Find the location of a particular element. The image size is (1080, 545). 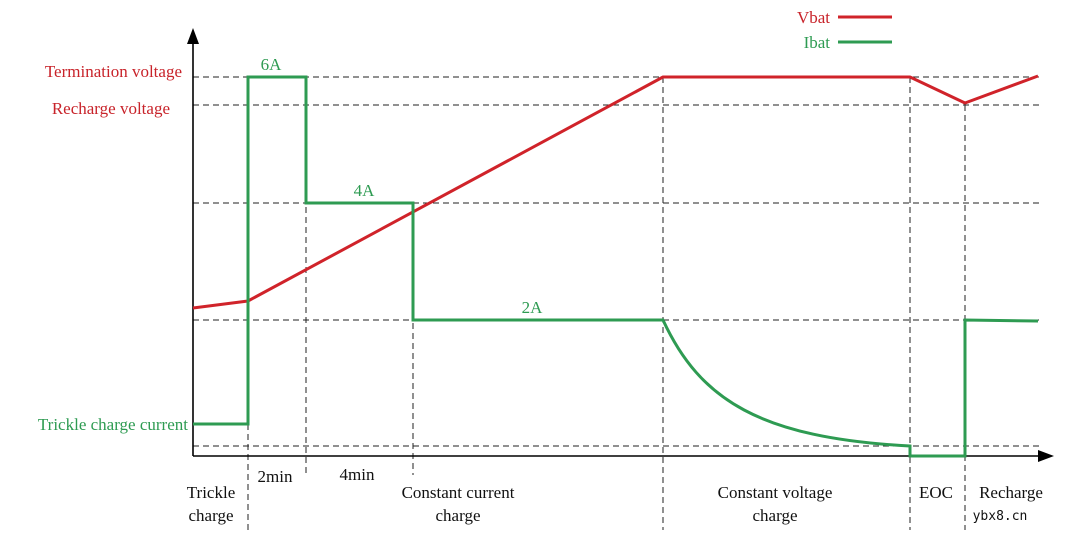

duration-label-2min: 2min is located at coordinates (275, 476).